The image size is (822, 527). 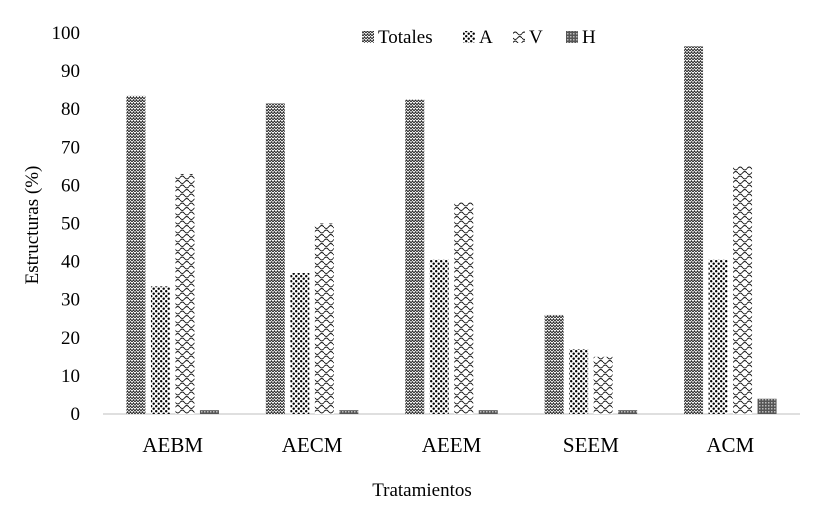 I want to click on y-axis-title: Estructuras (%), so click(x=32, y=225).